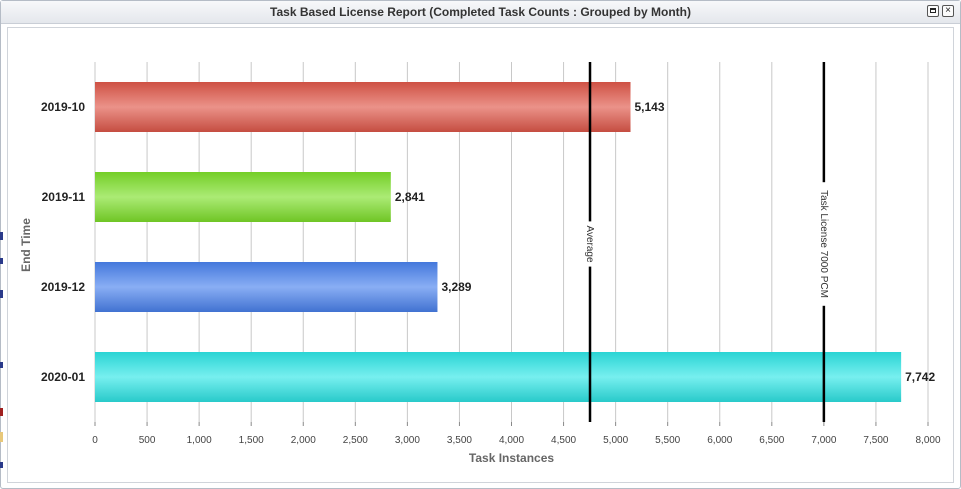  What do you see at coordinates (147, 440) in the screenshot?
I see `x-tick-label: 500` at bounding box center [147, 440].